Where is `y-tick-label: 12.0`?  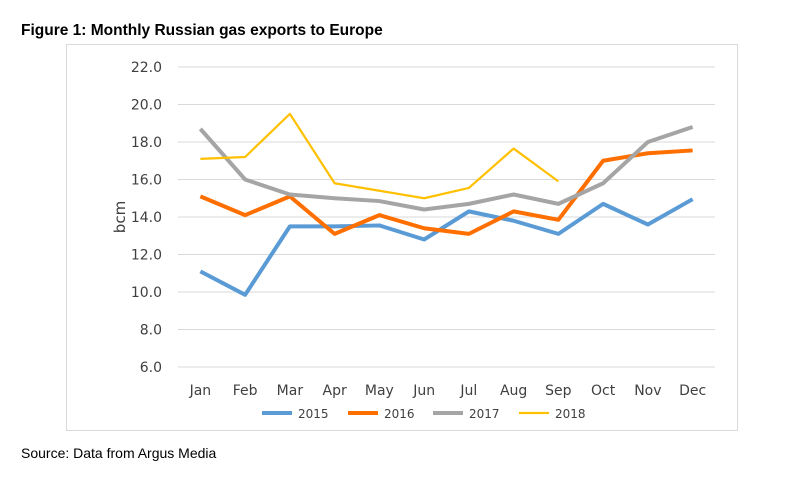
y-tick-label: 12.0 is located at coordinates (146, 256).